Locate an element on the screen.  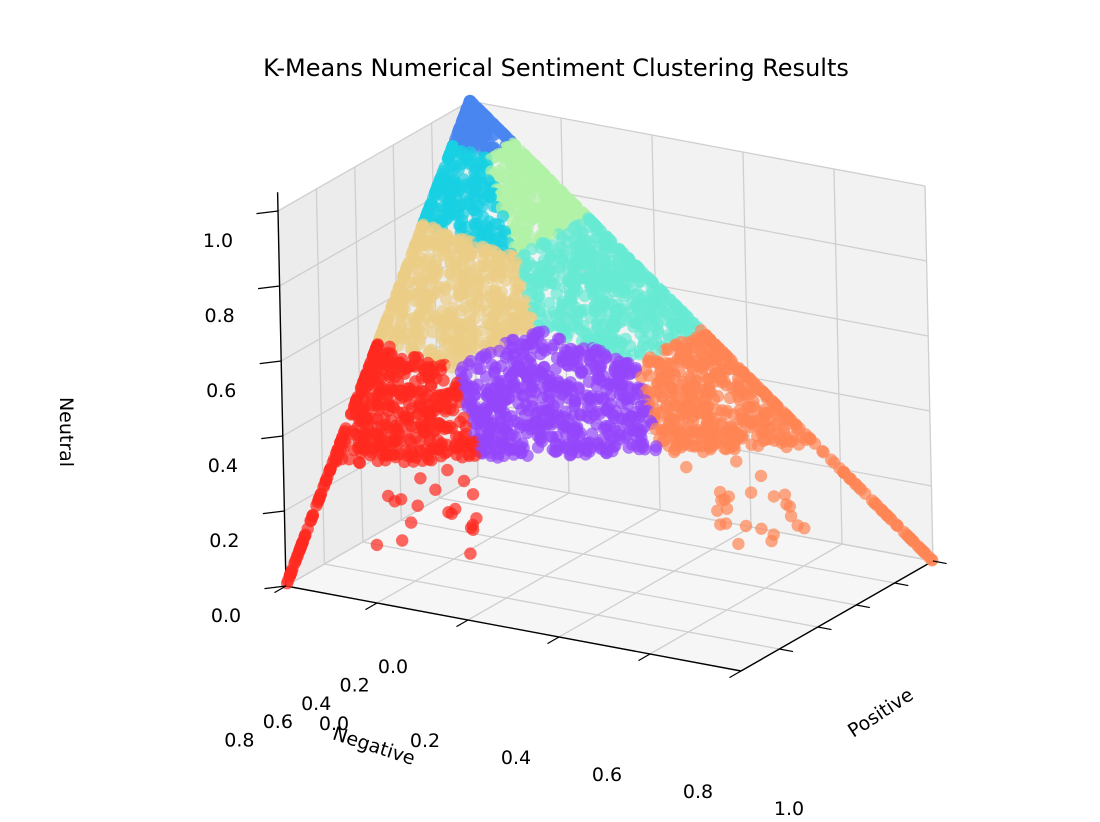
y-tick-label: 0.6 is located at coordinates (278, 722).